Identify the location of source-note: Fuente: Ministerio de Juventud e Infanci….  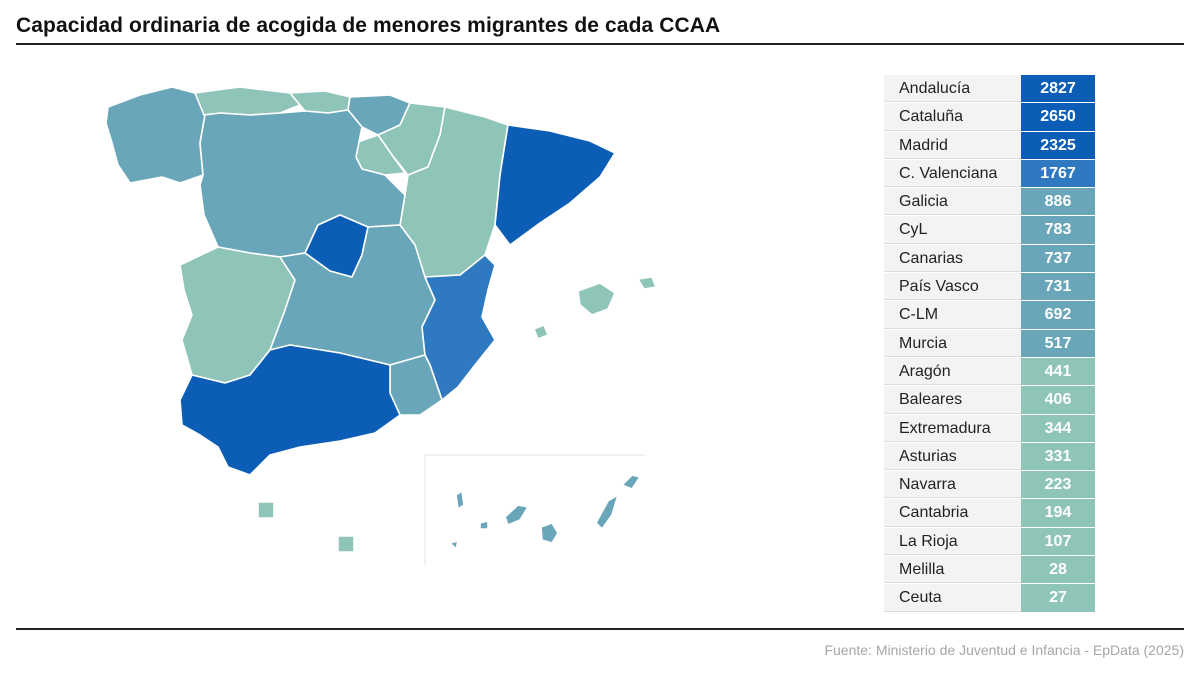
(1004, 650).